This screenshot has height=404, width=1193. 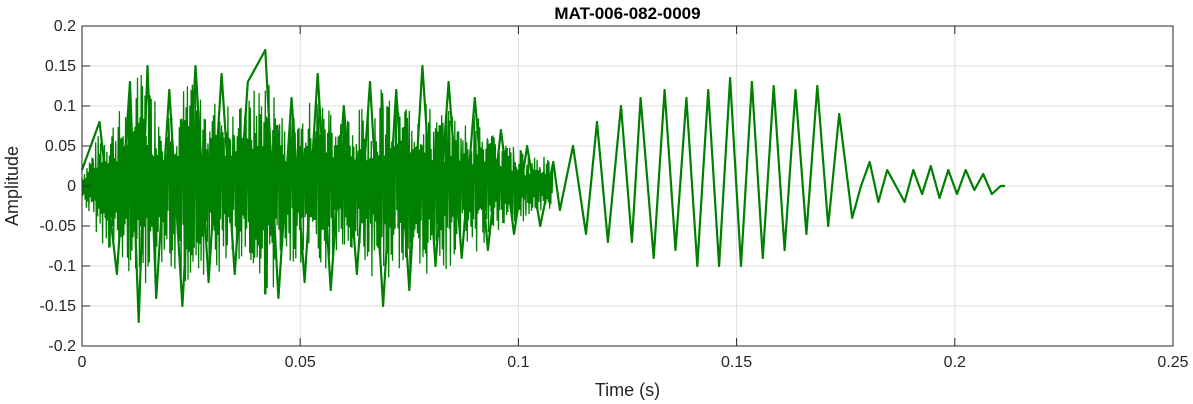 I want to click on x-tick-label: 0.1, so click(x=518, y=362).